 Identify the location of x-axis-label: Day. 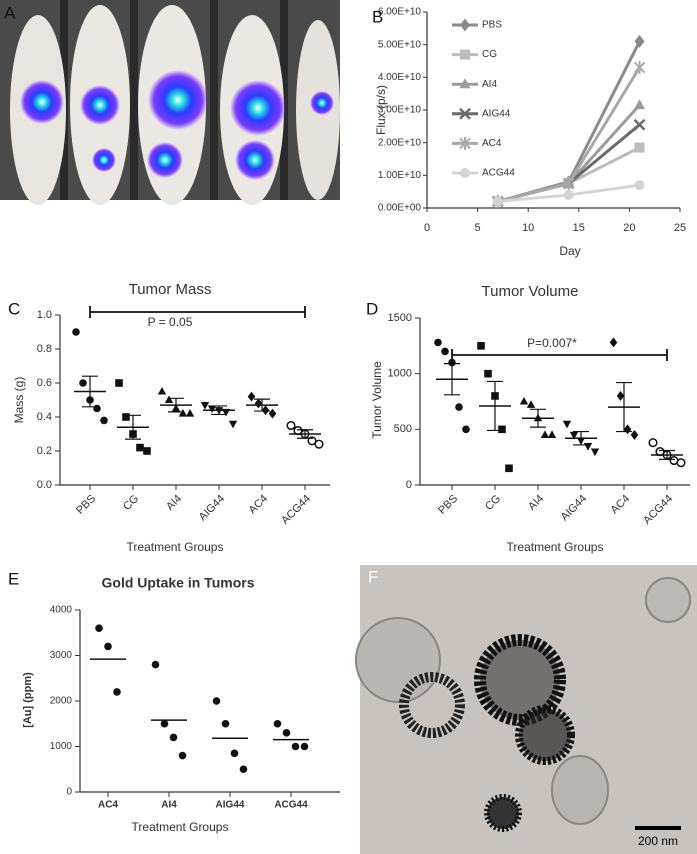
(569, 251).